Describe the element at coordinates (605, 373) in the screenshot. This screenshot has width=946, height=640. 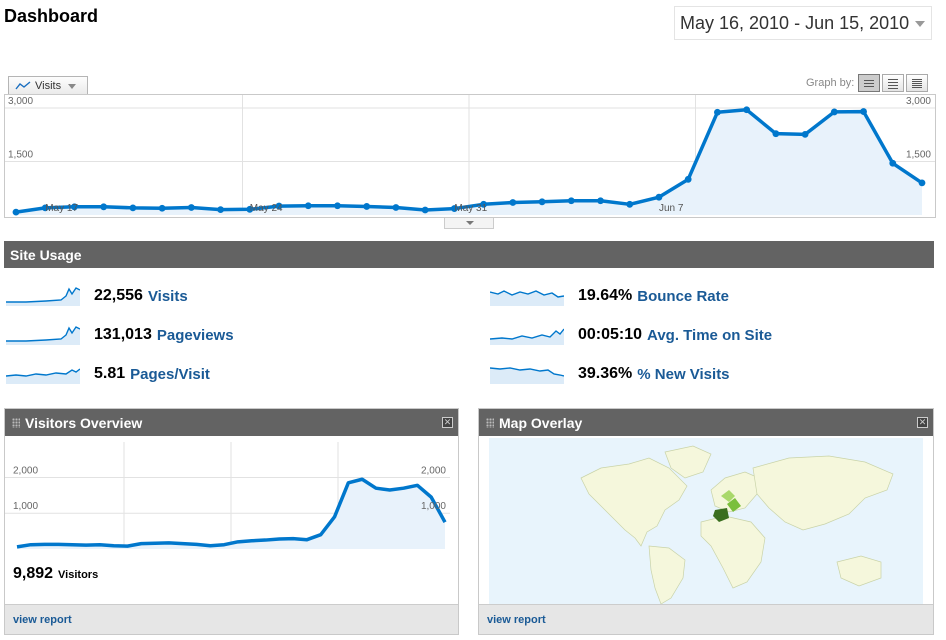
I see `metric-value: 39.36%` at that location.